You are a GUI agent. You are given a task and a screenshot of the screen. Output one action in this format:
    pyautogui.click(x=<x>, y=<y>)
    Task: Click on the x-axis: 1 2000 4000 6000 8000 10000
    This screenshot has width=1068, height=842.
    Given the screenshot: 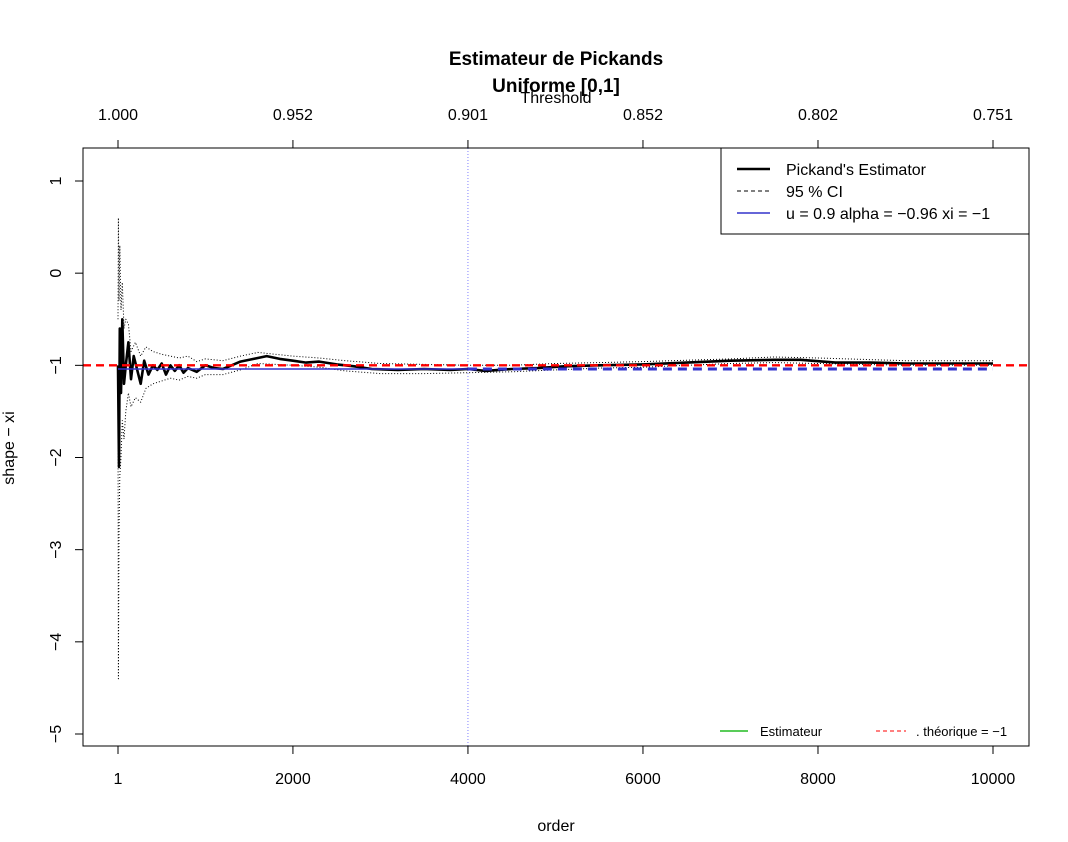 What is the action you would take?
    pyautogui.click(x=565, y=766)
    